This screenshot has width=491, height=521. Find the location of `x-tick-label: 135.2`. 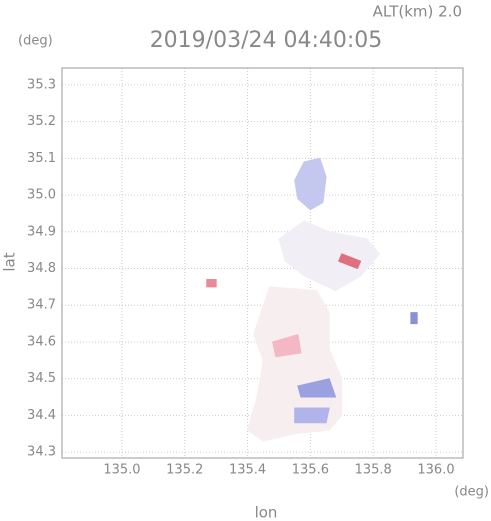

x-tick-label: 135.2 is located at coordinates (184, 470).